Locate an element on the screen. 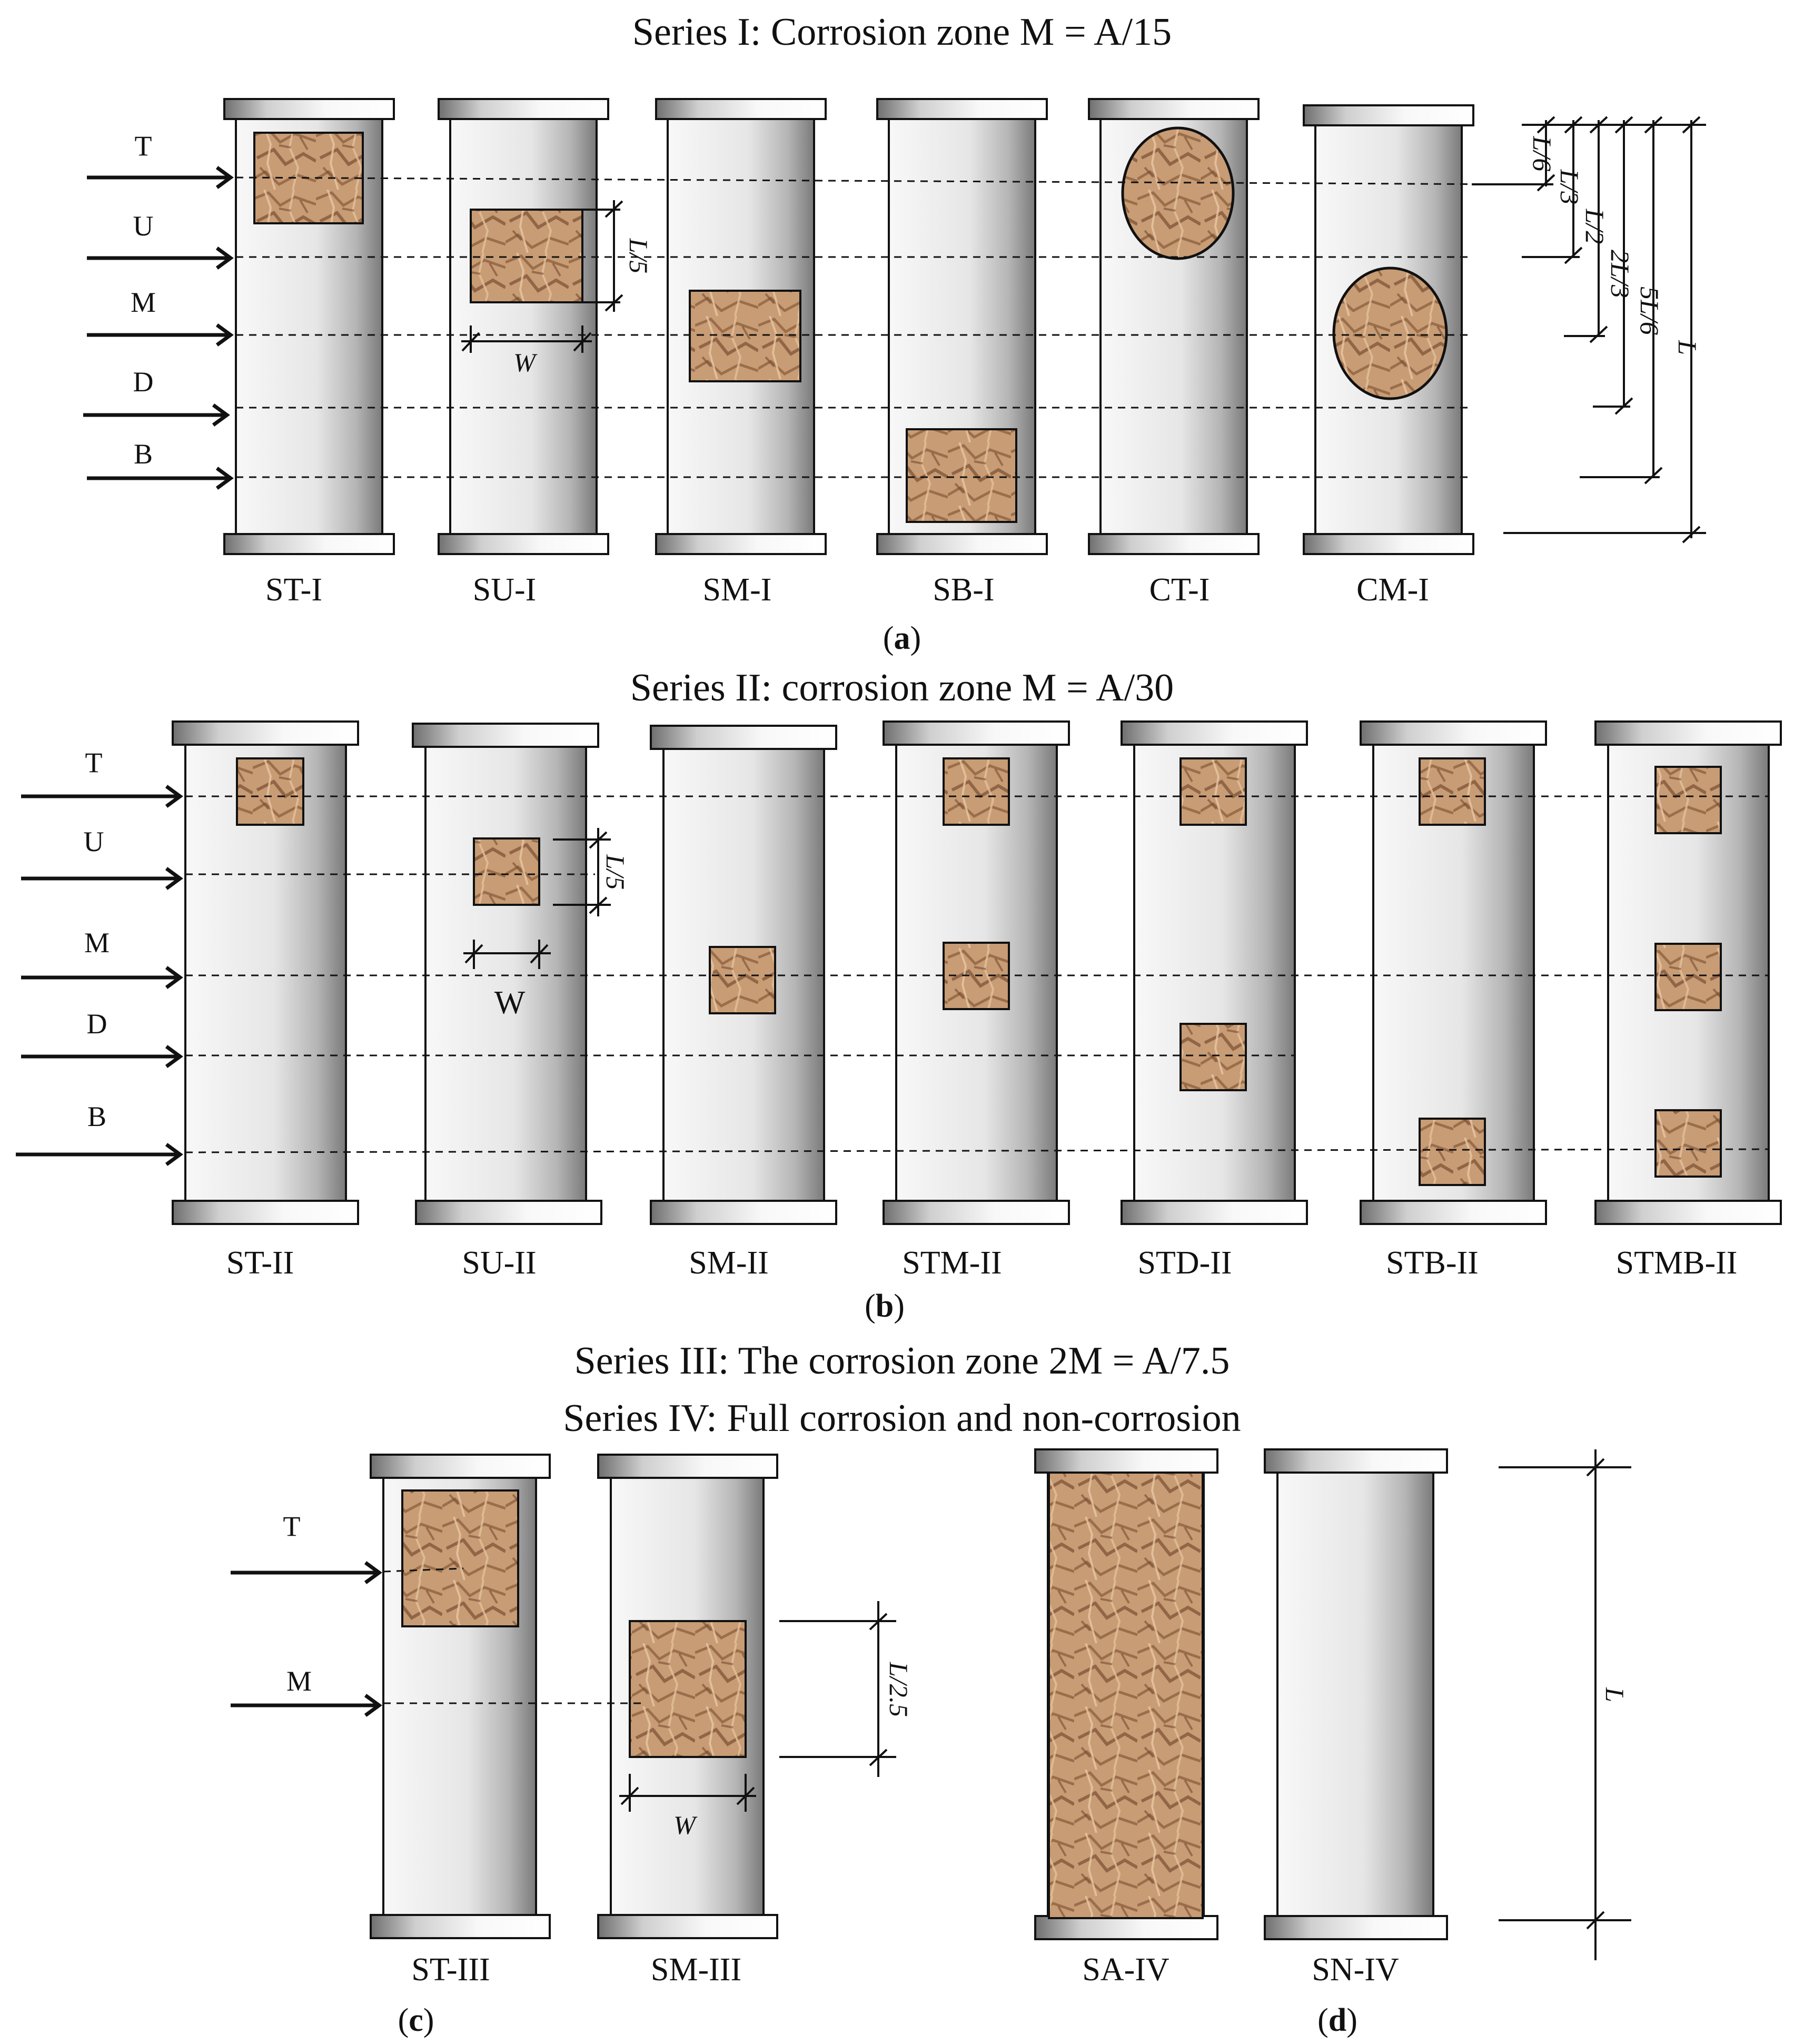  panel-label-a: (a) is located at coordinates (902, 638).